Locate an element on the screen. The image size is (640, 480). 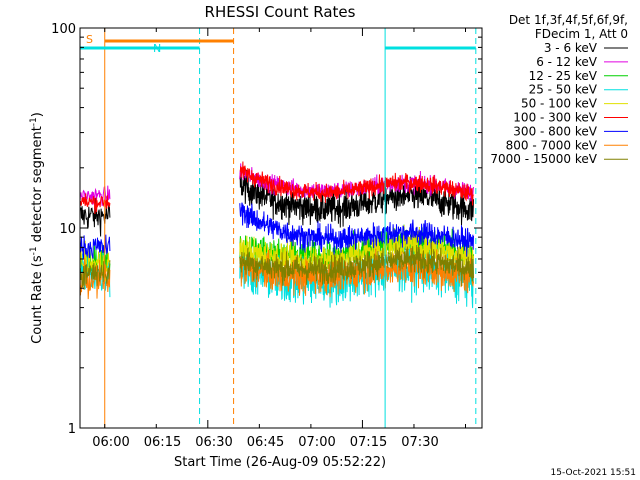
attenuator-flag-label: S is located at coordinates (89, 39).